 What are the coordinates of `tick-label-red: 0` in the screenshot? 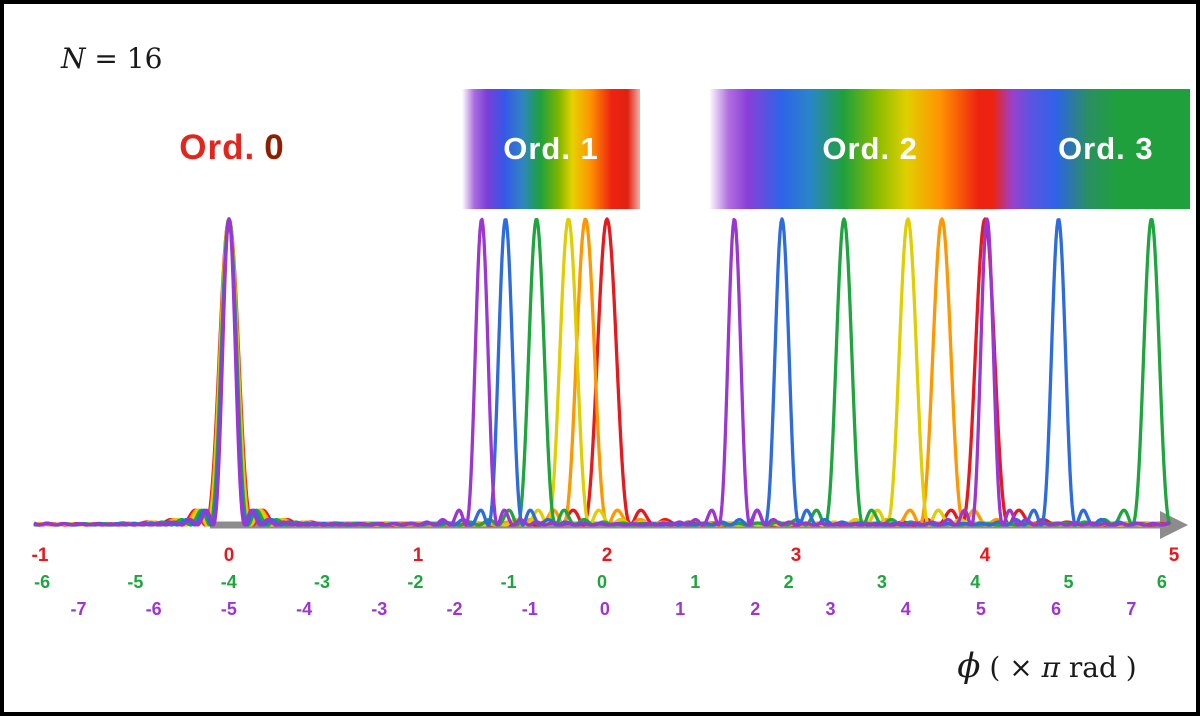 It's located at (229, 555).